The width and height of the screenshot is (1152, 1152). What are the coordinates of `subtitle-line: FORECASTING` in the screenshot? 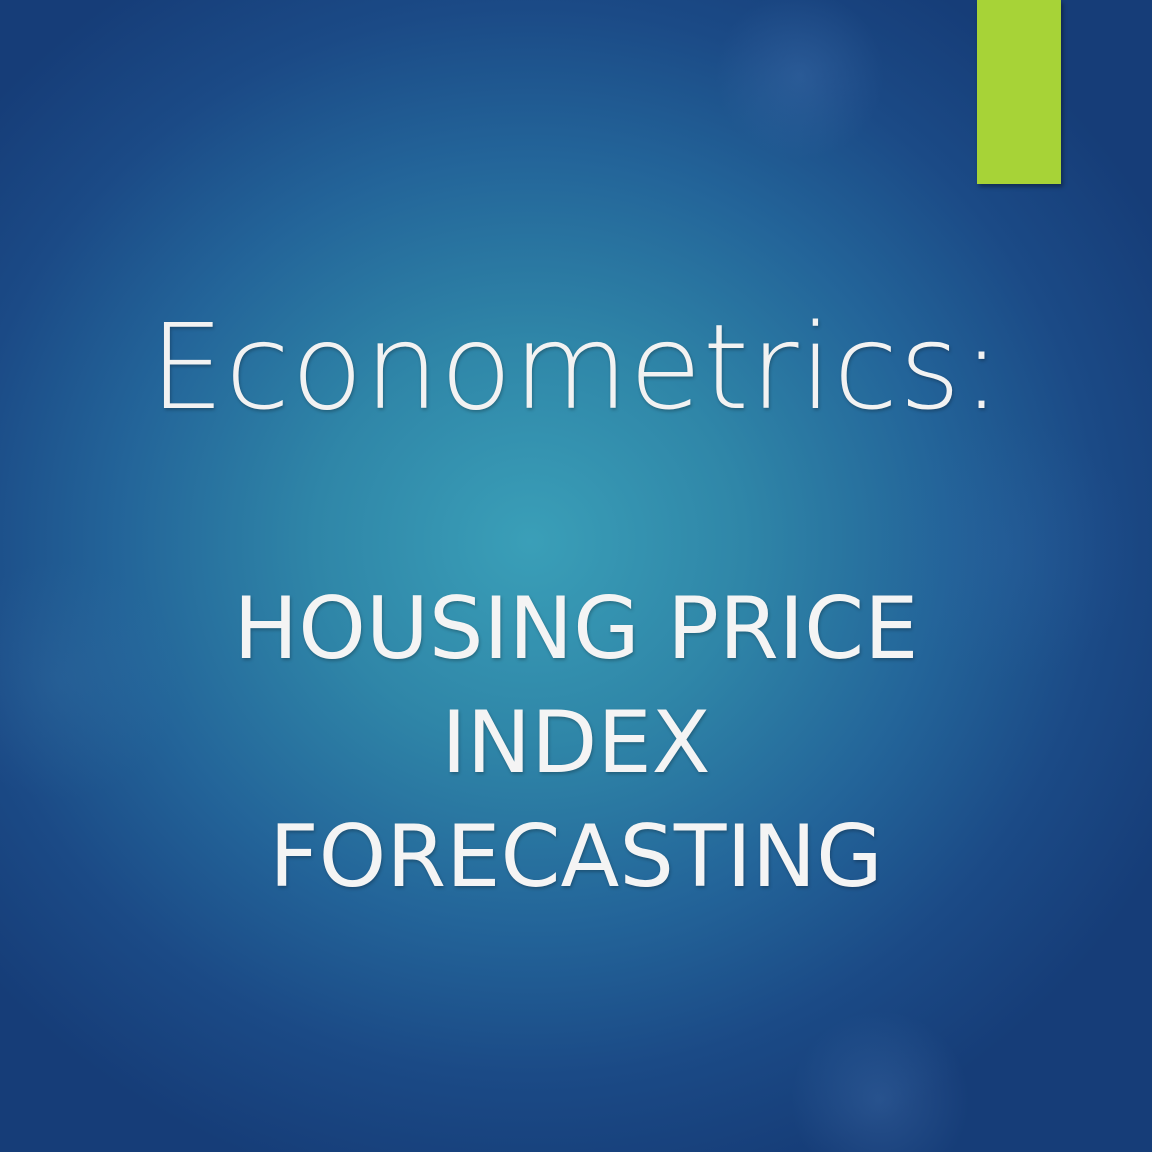 It's located at (576, 857).